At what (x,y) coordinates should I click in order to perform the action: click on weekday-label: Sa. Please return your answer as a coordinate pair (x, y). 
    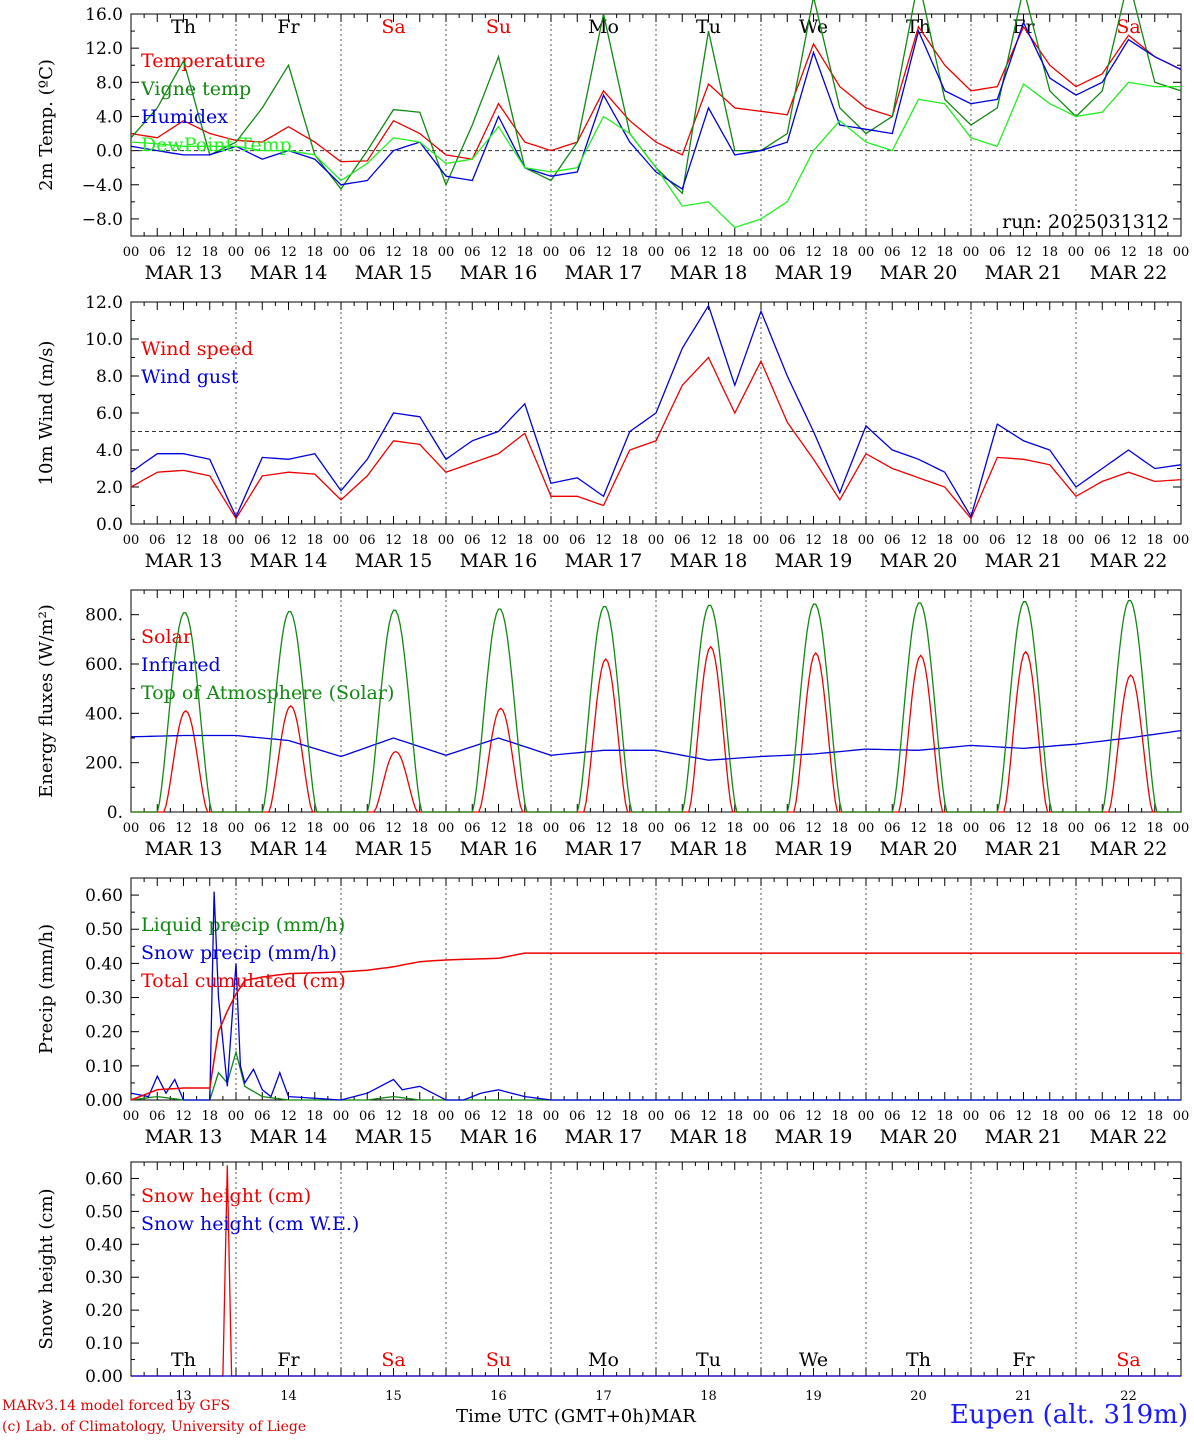
    Looking at the image, I should click on (1128, 1360).